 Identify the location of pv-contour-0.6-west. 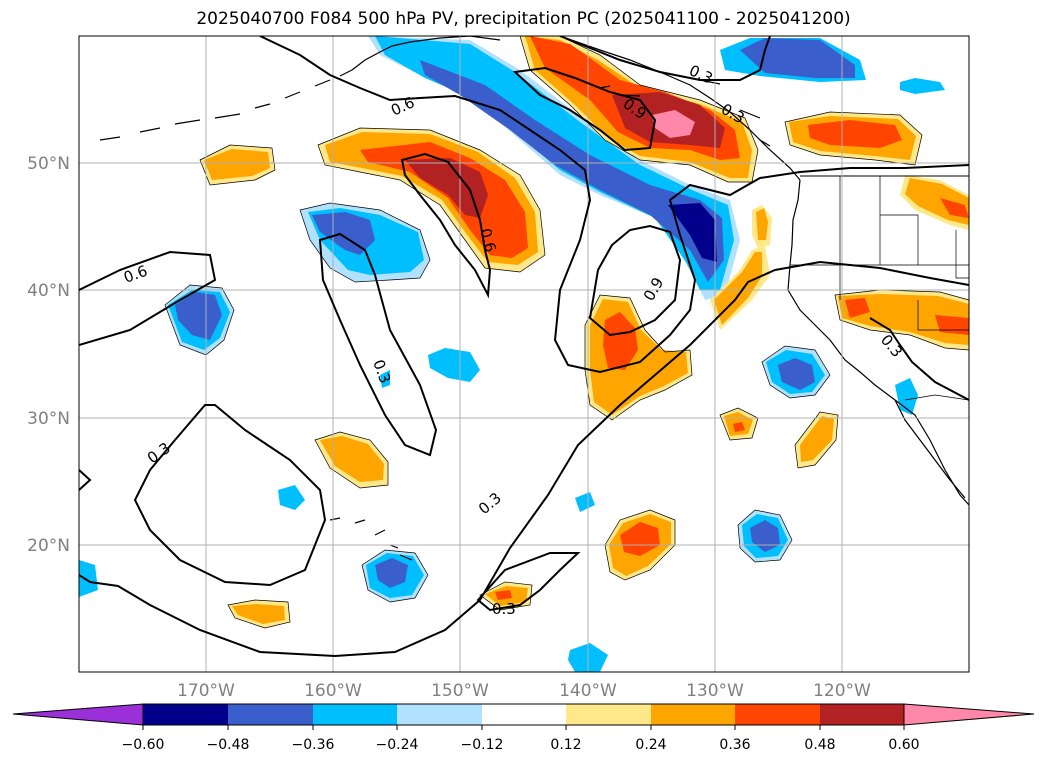
(148, 298).